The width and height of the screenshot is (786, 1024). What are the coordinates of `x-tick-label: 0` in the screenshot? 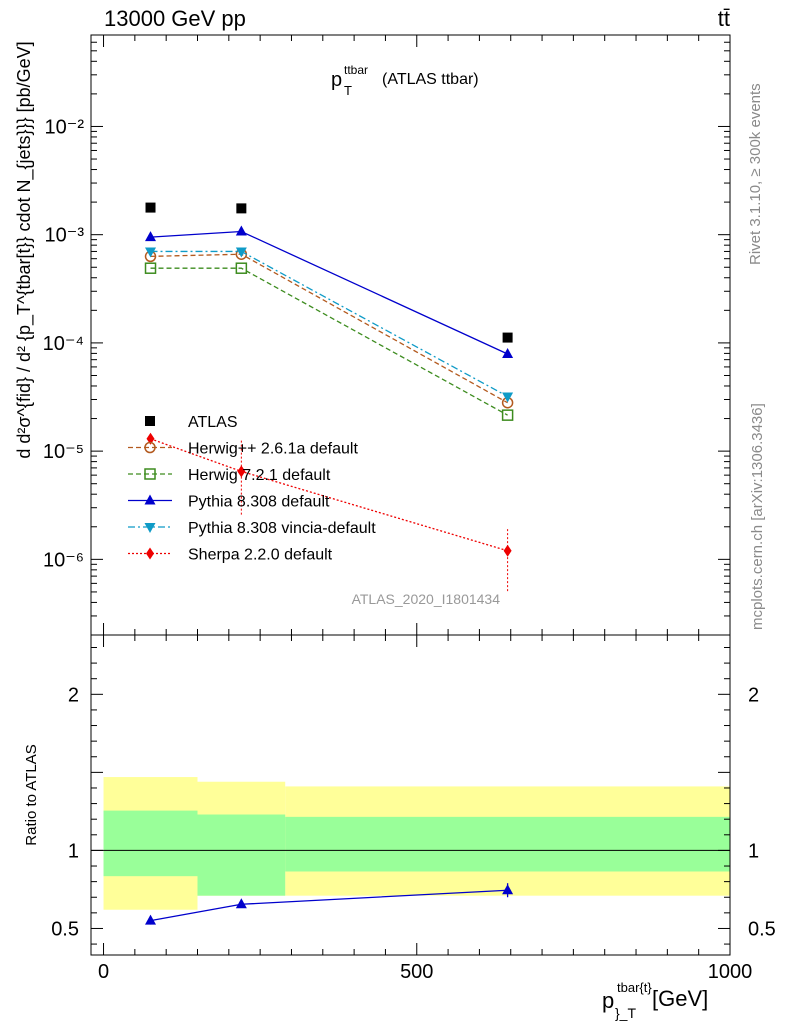 It's located at (103, 972).